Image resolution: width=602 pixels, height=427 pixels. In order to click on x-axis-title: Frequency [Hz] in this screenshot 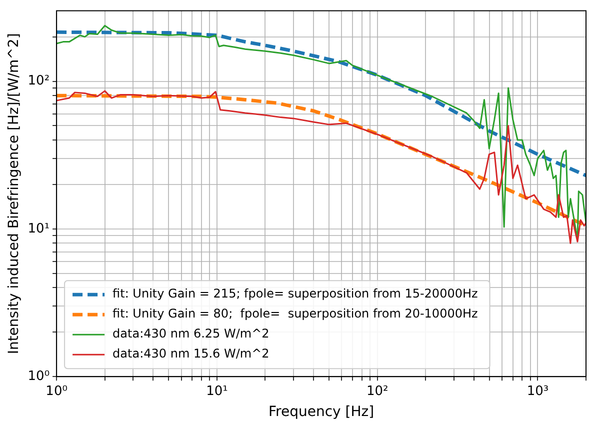, I will do `click(321, 412)`.